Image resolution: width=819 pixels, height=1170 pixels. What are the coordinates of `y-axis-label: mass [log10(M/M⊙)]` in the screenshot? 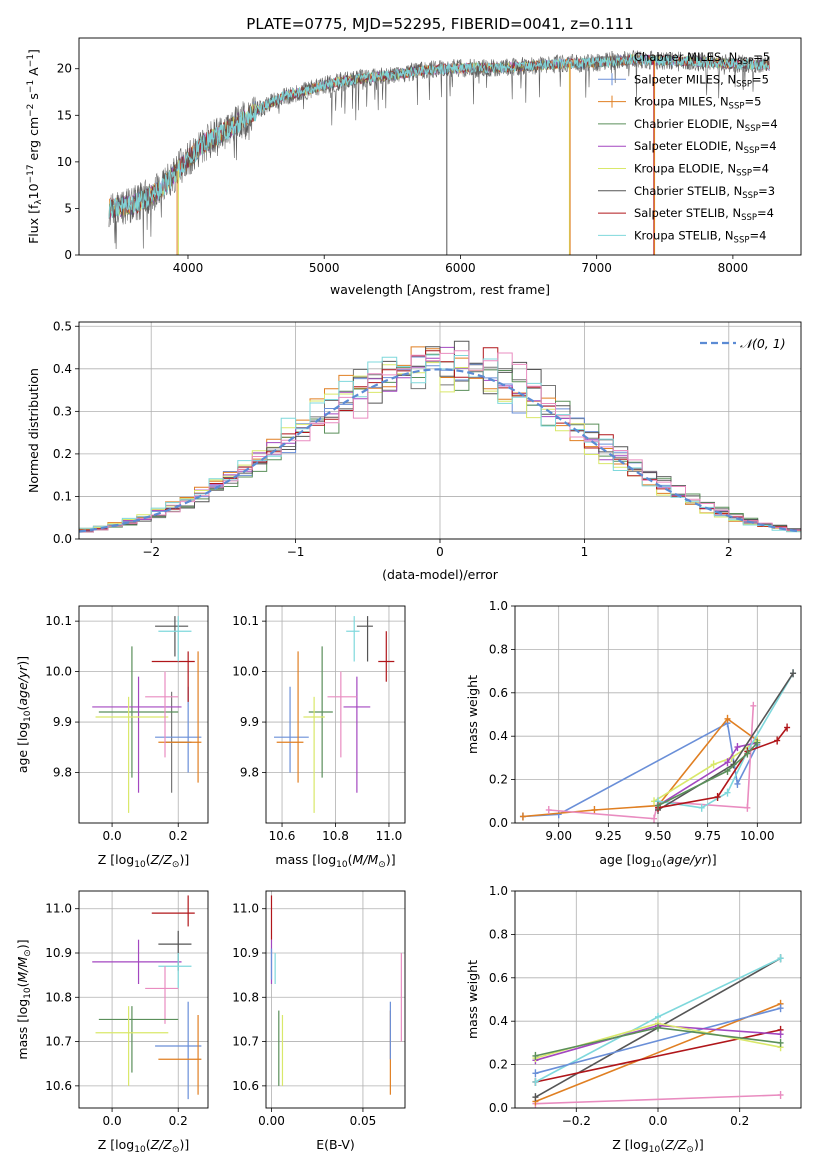 It's located at (24, 999).